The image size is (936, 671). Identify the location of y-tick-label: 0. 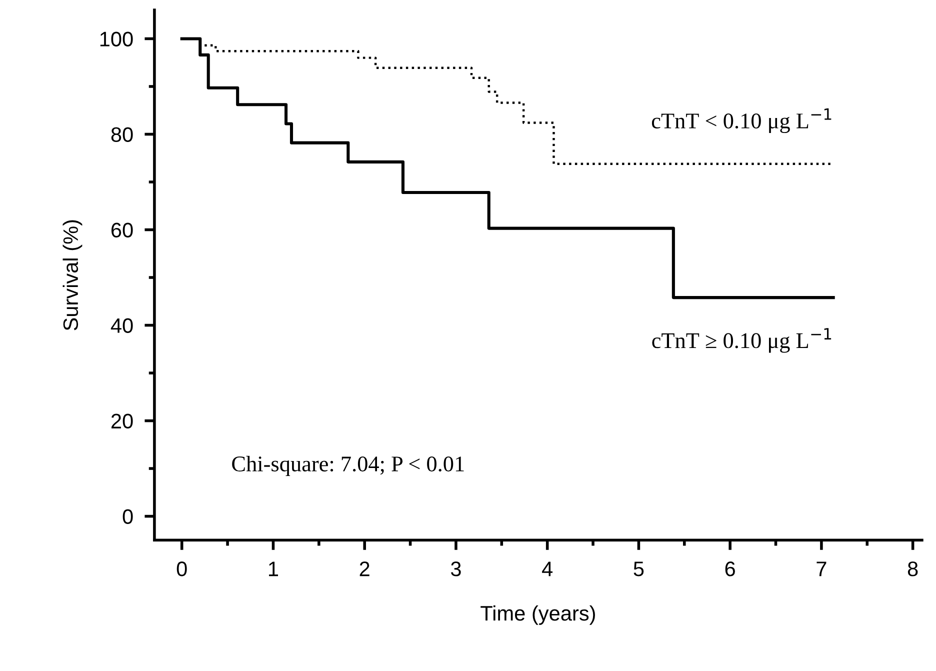
(127, 516).